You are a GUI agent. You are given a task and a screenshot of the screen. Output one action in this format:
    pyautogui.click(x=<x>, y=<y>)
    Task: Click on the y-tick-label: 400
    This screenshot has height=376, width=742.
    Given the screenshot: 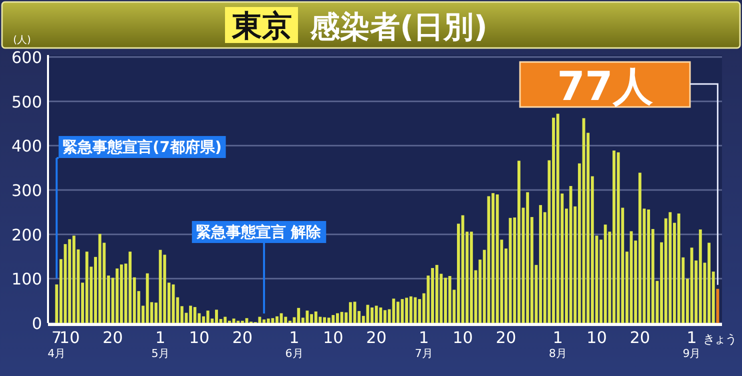 What is the action you would take?
    pyautogui.click(x=26, y=146)
    